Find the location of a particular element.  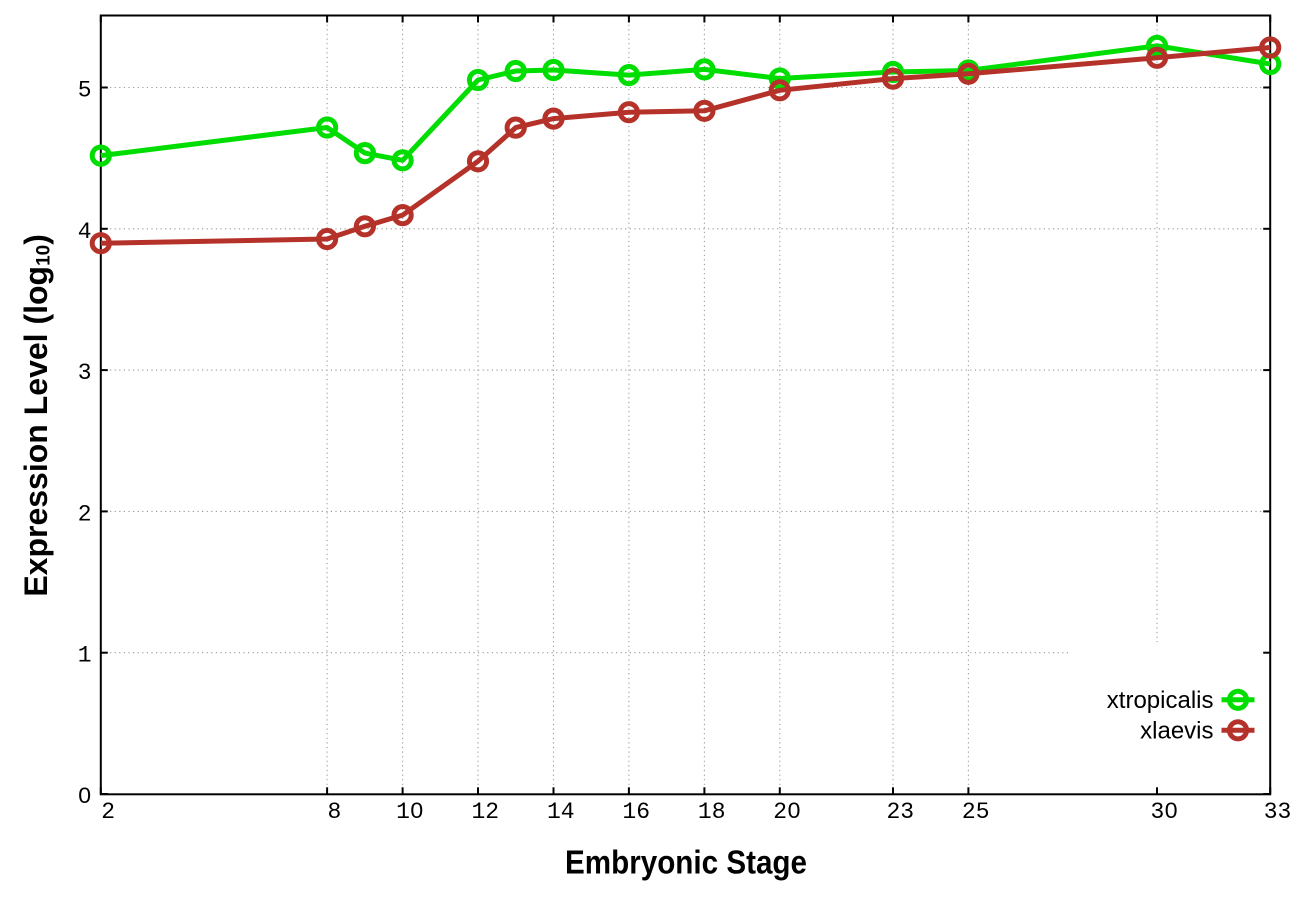

svg-text: 4 is located at coordinates (85, 232).